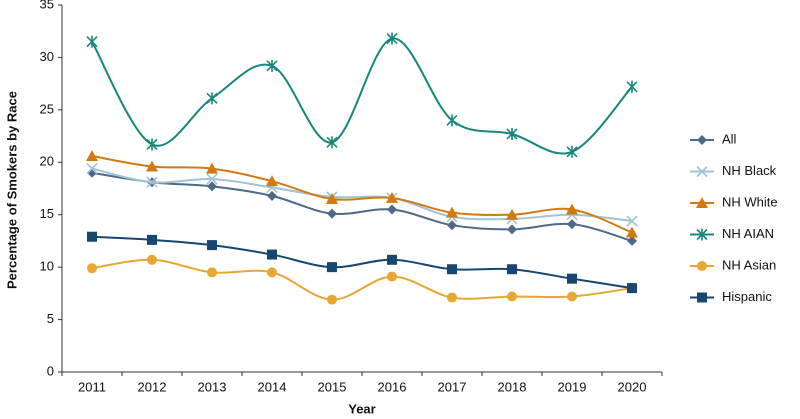 This screenshot has height=419, width=800. Describe the element at coordinates (332, 386) in the screenshot. I see `x-tick-label: 2015` at that location.